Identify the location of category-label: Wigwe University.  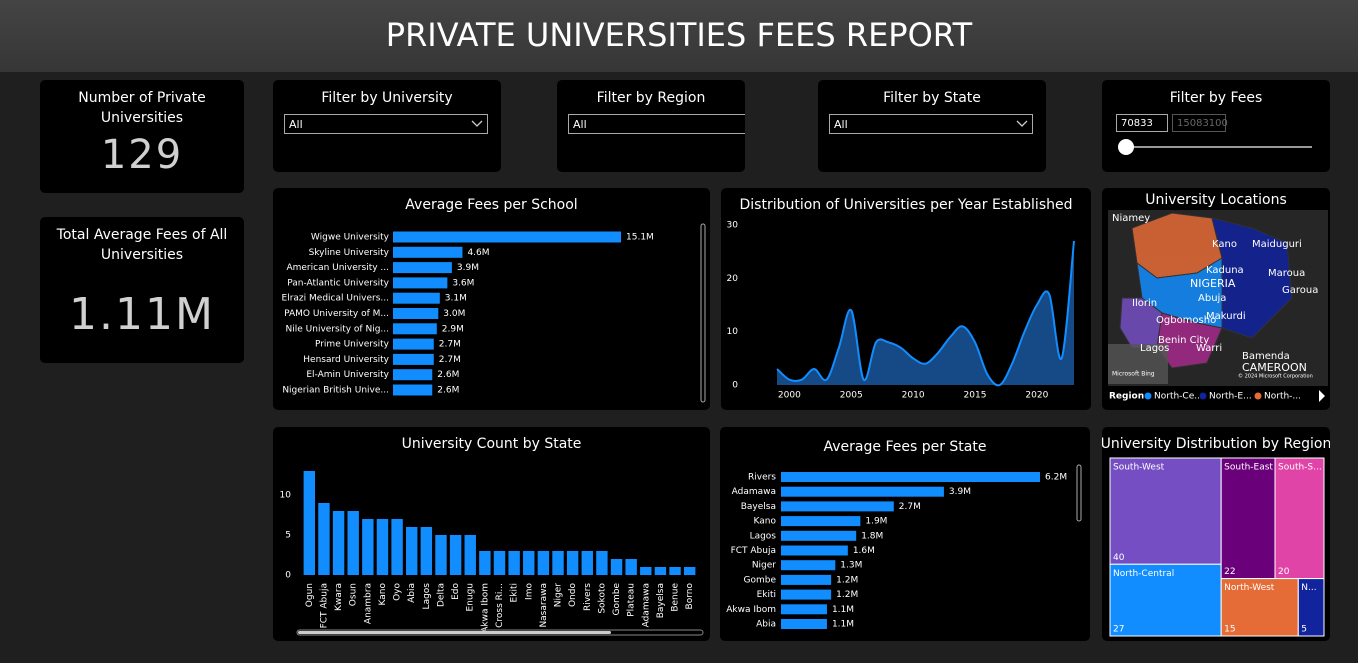
(350, 238).